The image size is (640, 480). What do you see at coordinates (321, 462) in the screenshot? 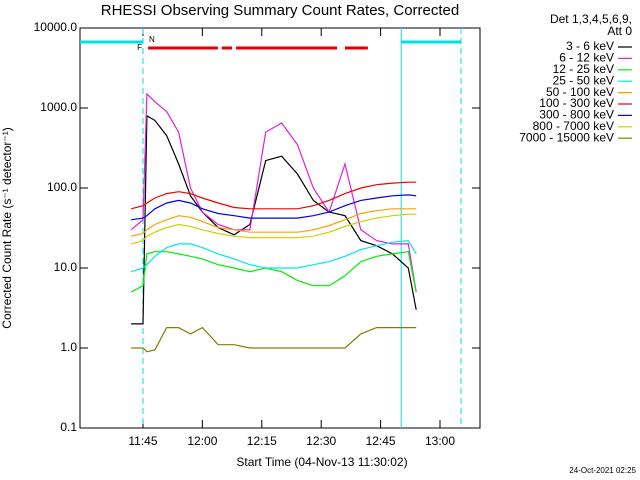
I see `x-axis-label: Start Time (04-Nov-13 11:30:02)` at bounding box center [321, 462].